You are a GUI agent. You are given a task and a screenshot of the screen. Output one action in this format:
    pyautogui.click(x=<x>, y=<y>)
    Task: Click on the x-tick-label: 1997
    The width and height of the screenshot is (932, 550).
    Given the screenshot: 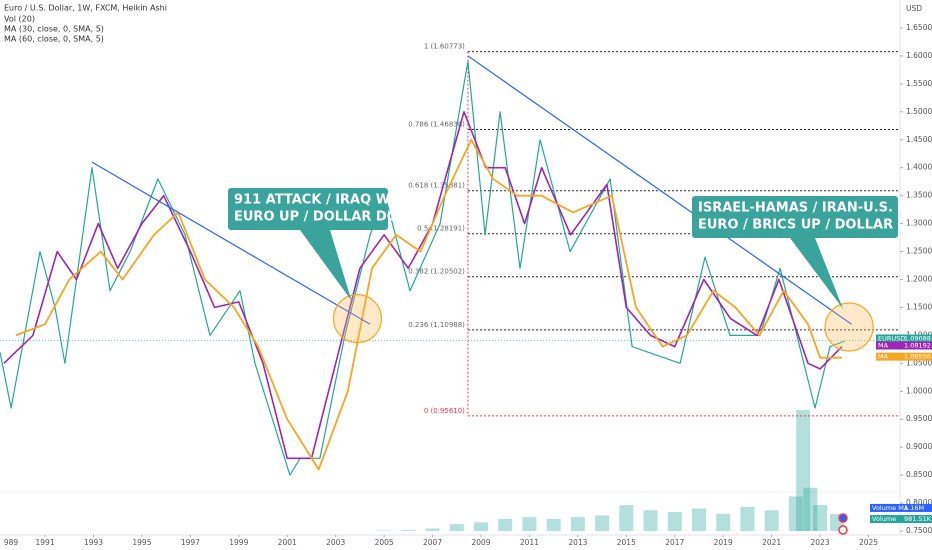 What is the action you would take?
    pyautogui.click(x=190, y=542)
    